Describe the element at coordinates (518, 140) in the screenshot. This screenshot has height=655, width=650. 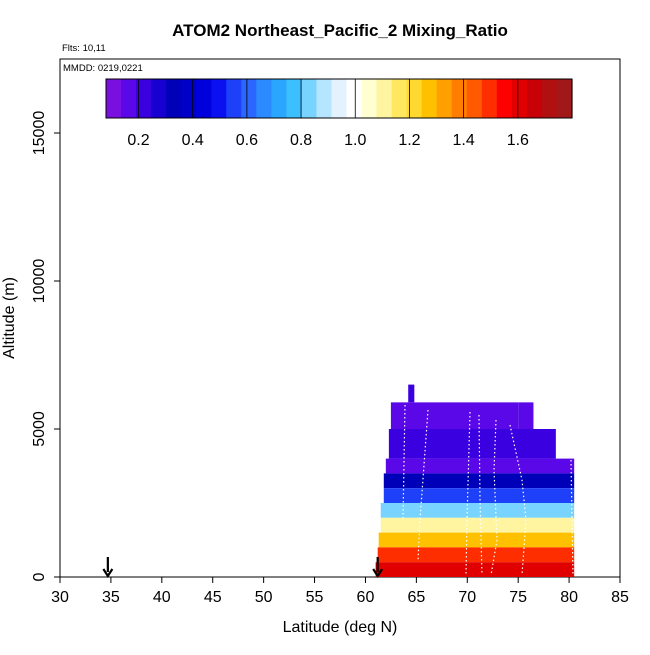
I see `colorbar-tick-label: 1.6` at that location.